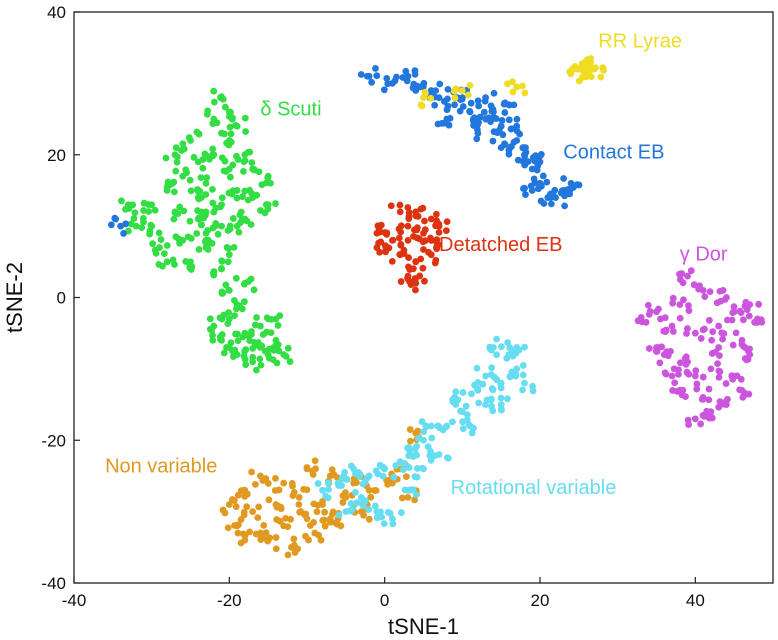  Describe the element at coordinates (56, 12) in the screenshot. I see `y-tick-label-0: 40` at that location.